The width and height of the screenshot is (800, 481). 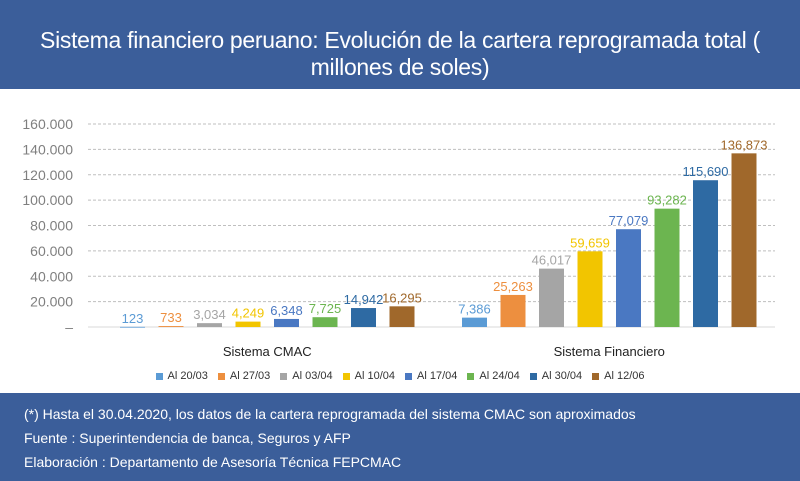 I want to click on y-tick-label: 100.000, so click(x=47, y=200).